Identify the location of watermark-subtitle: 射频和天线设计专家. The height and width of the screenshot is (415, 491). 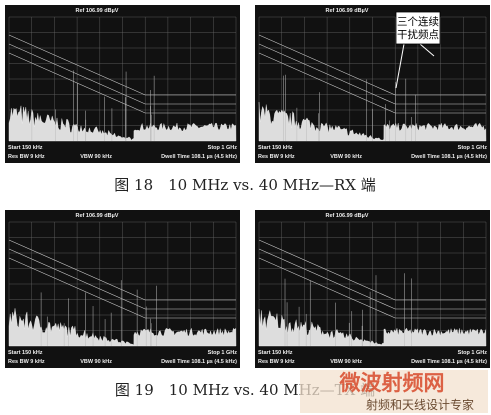
(420, 404).